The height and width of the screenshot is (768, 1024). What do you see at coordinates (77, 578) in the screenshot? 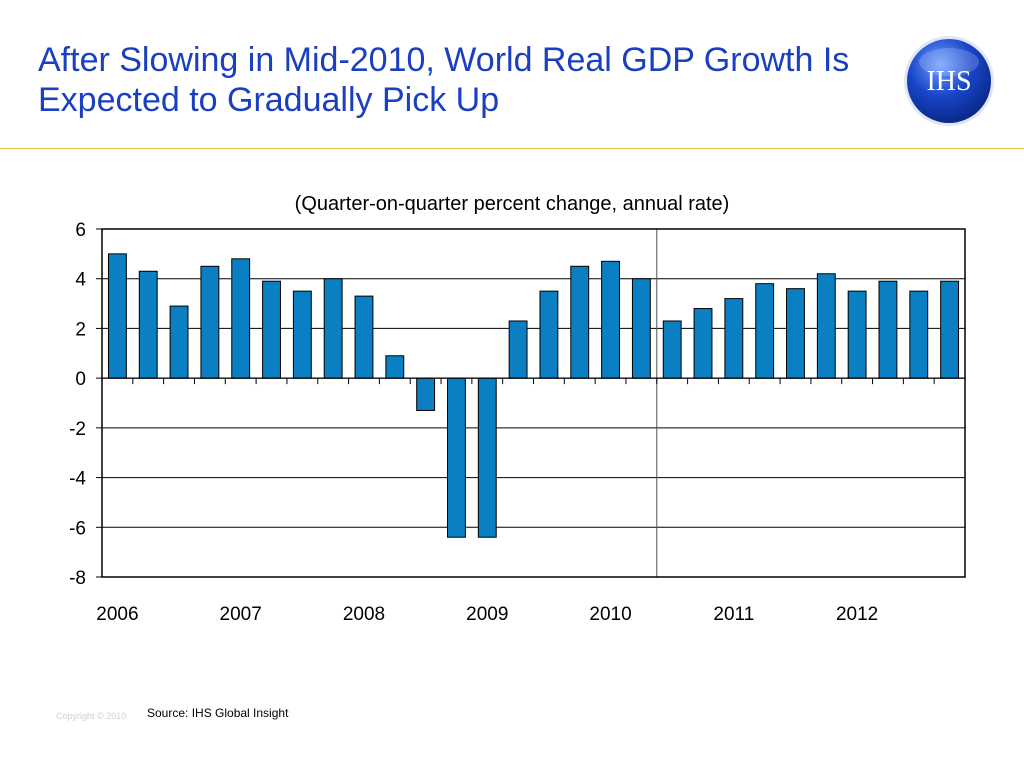
I see `y-tick-label: -8` at bounding box center [77, 578].